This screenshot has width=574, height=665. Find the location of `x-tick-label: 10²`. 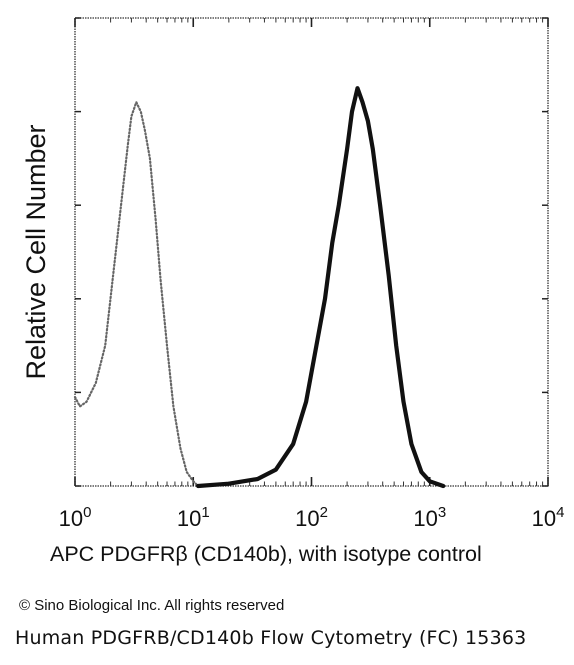

x-tick-label: 10² is located at coordinates (311, 517).